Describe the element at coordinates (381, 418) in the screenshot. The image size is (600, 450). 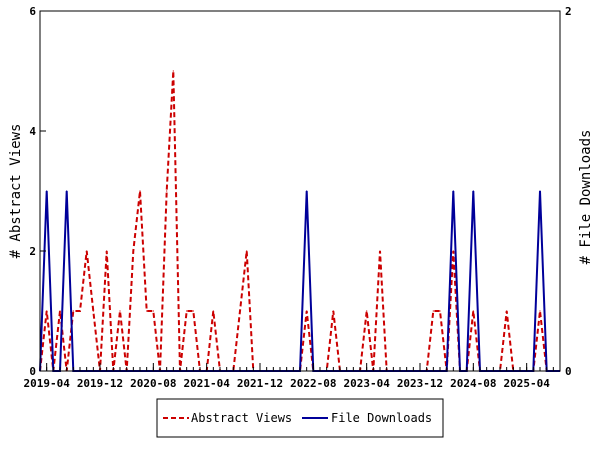
I see `legend-label-file-downloads: File Downloads` at that location.